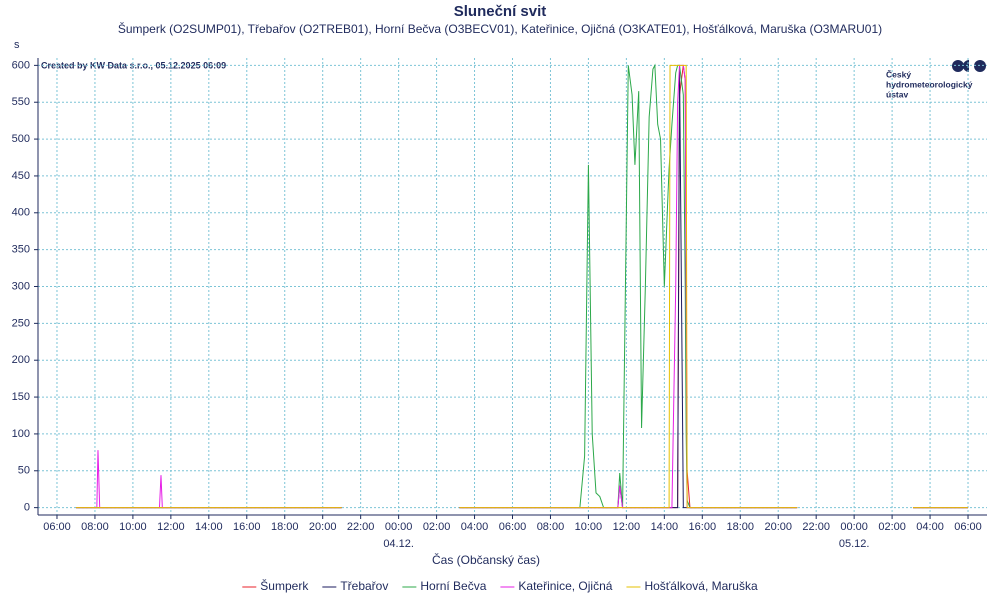  What do you see at coordinates (284, 585) in the screenshot?
I see `legend-label: Šumperk` at bounding box center [284, 585].